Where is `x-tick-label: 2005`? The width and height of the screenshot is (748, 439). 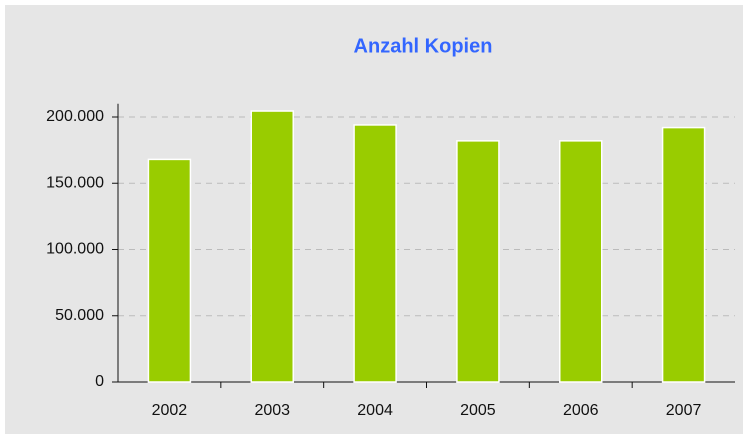 x-tick-label: 2005 is located at coordinates (478, 410).